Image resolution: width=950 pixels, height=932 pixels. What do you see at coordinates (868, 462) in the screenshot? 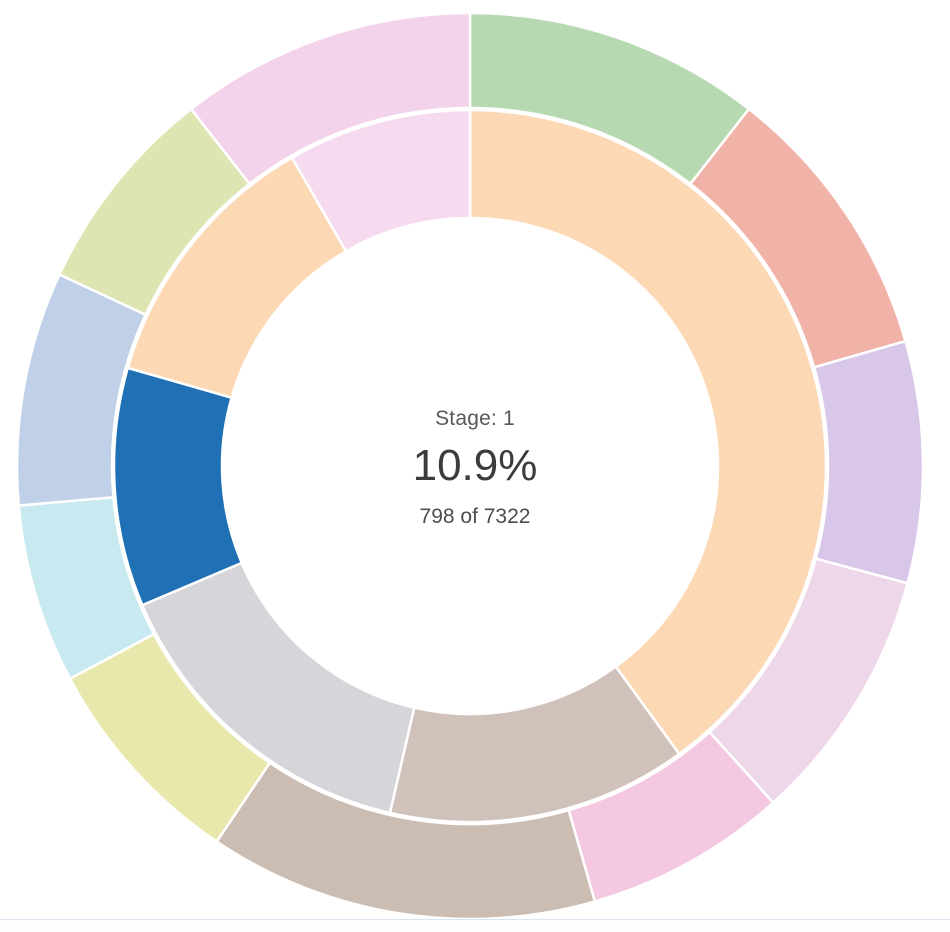
I see `segment-outer-lavender` at bounding box center [868, 462].